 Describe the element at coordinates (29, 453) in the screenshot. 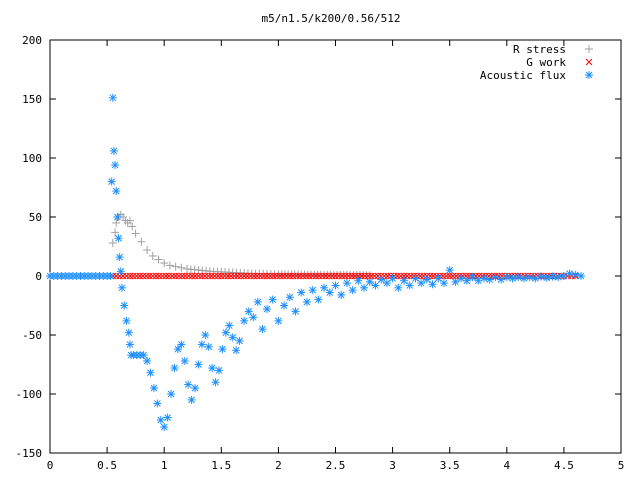

I see `y-tick-label: -150` at that location.